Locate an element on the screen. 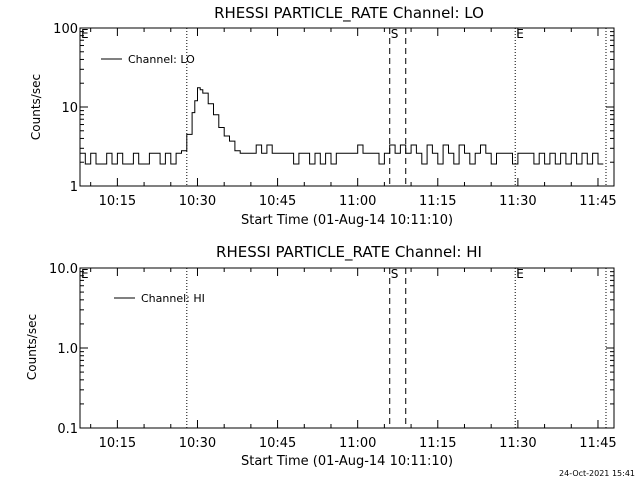 This screenshot has height=480, width=640. chart-lo-legend-label: Channel: LO is located at coordinates (161, 59).